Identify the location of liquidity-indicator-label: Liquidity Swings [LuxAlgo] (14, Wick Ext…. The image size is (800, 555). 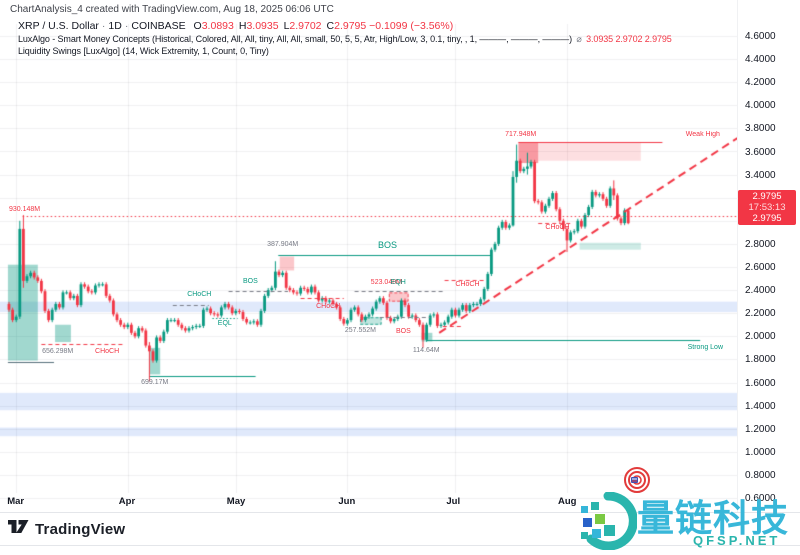
(143, 51).